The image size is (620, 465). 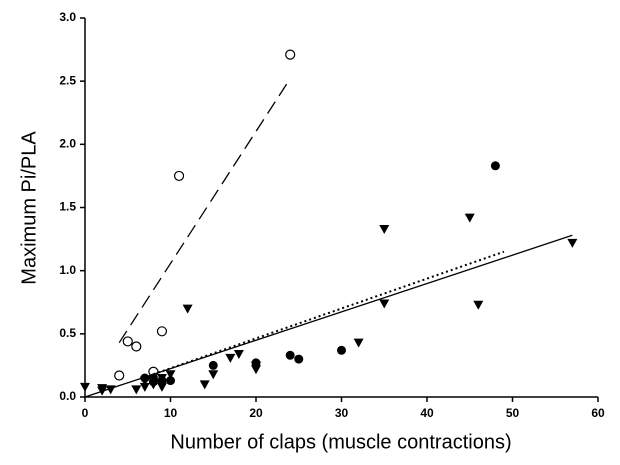 What do you see at coordinates (85, 413) in the screenshot?
I see `x-tick-label: 0` at bounding box center [85, 413].